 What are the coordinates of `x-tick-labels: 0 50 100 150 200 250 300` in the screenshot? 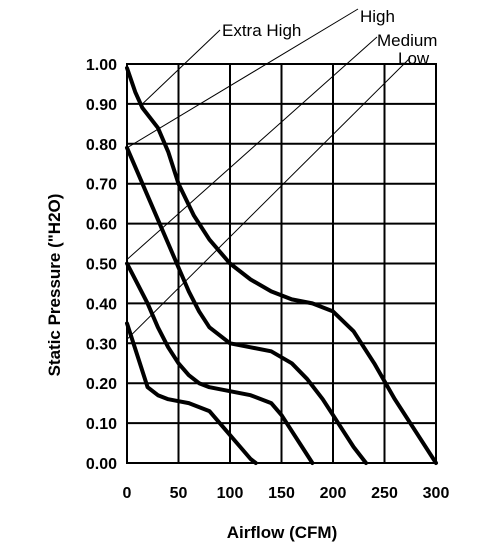 It's located at (286, 493).